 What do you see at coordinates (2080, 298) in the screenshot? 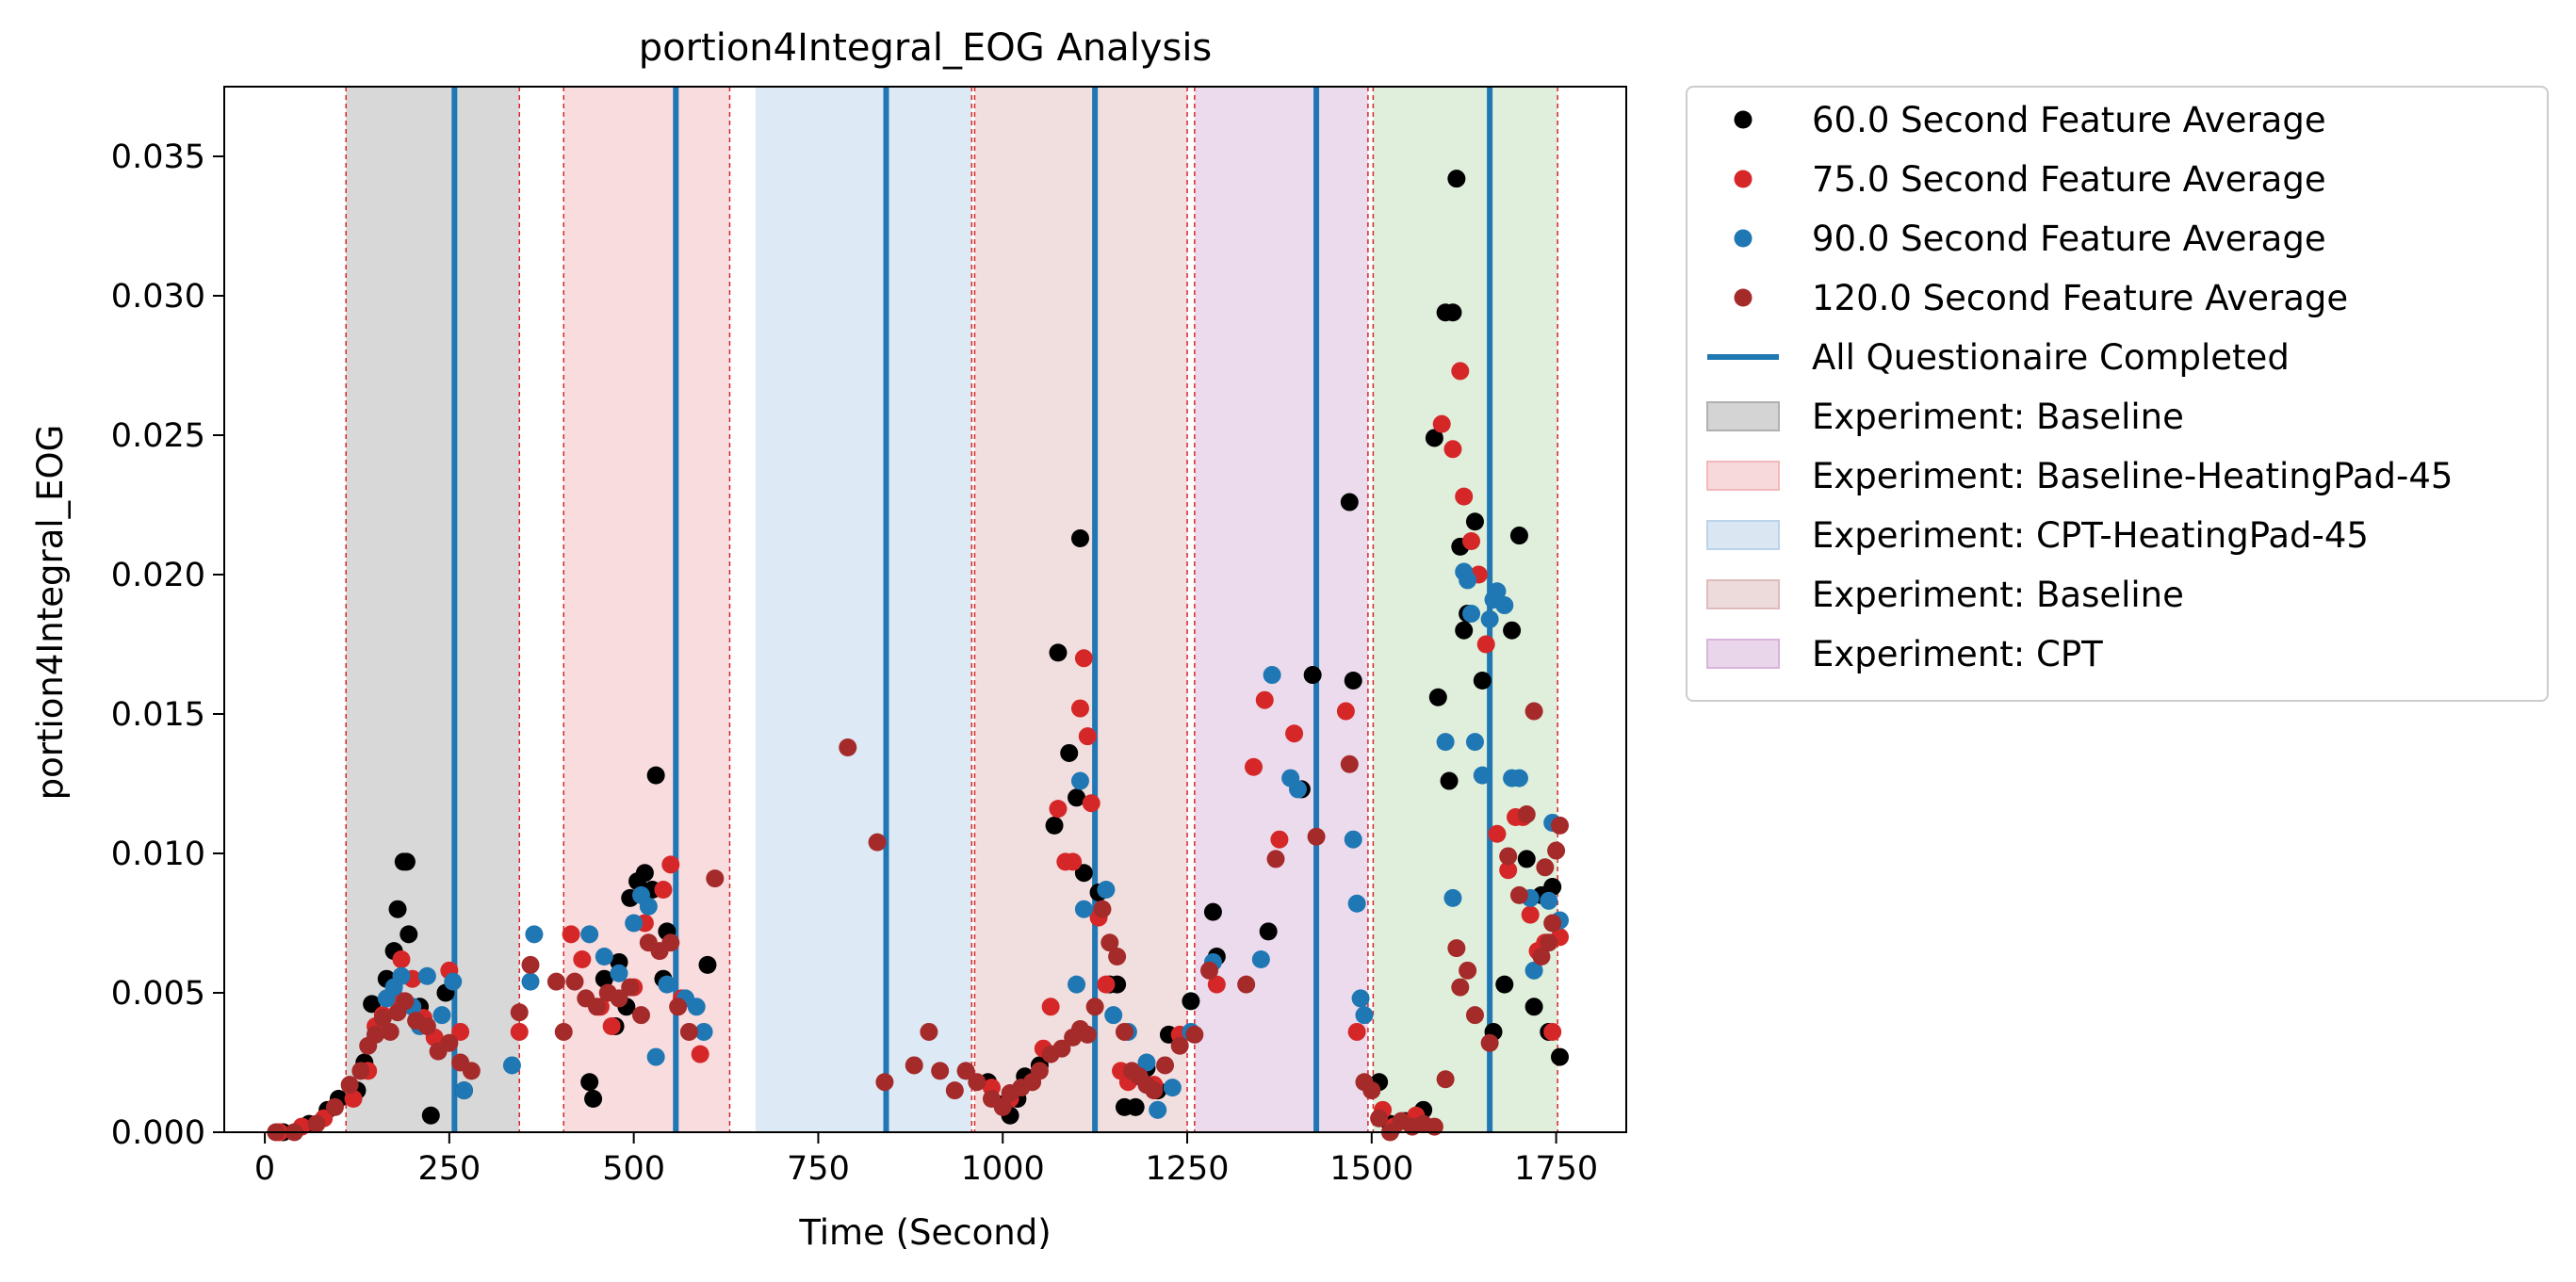
I see `legend-label-3: 120.0 Second Feature Average` at bounding box center [2080, 298].